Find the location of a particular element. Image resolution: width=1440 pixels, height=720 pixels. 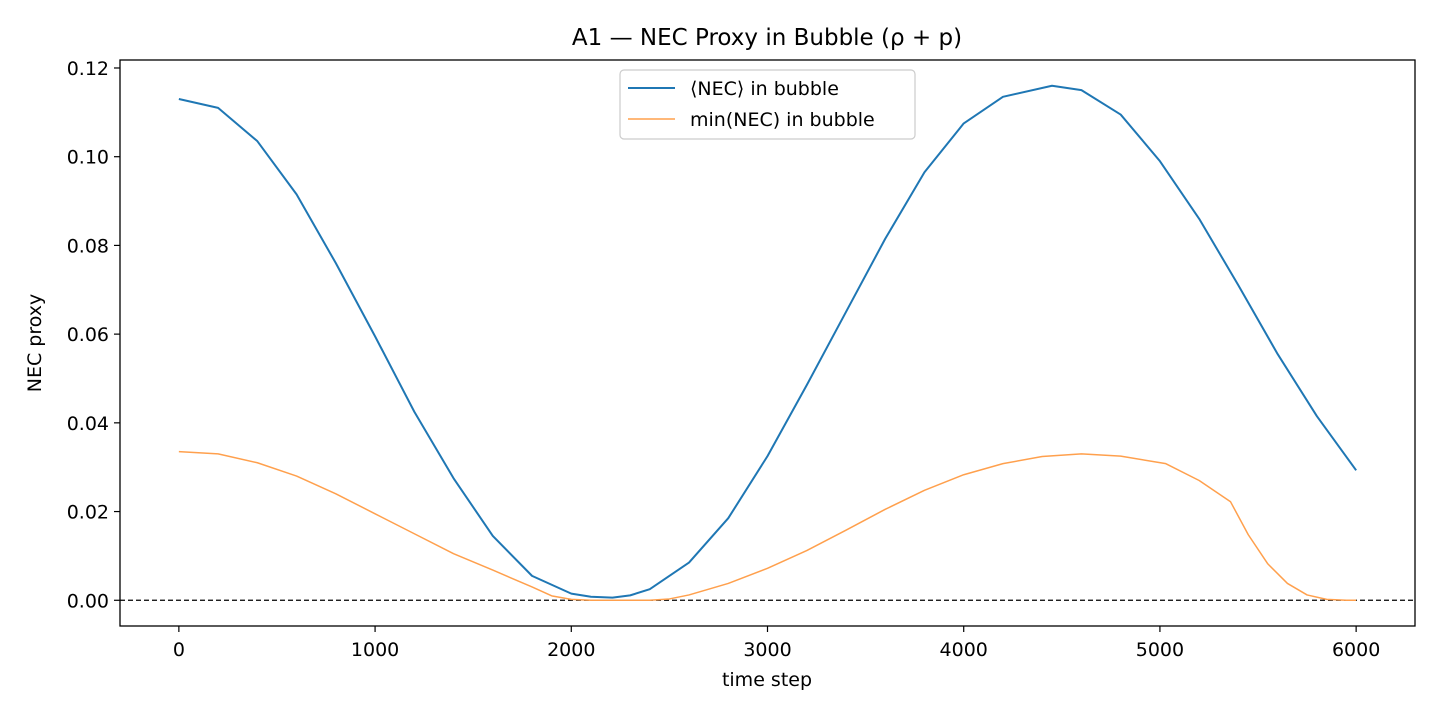

x-axis: 0 1000 2000 3000 4000 5000 6000 is located at coordinates (776, 643).